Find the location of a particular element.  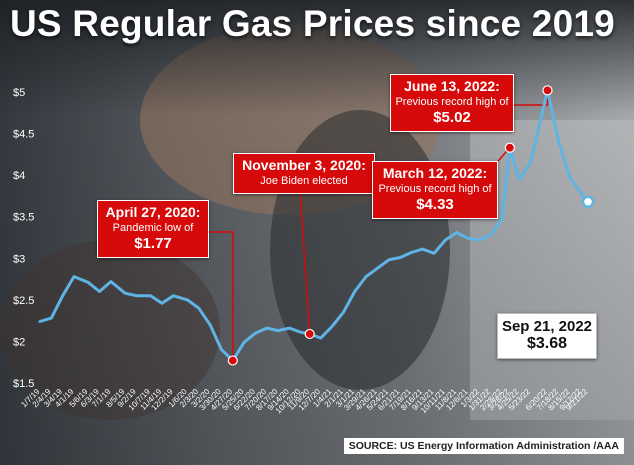

annotation-june-heading: June 13, 2022: is located at coordinates (452, 86).